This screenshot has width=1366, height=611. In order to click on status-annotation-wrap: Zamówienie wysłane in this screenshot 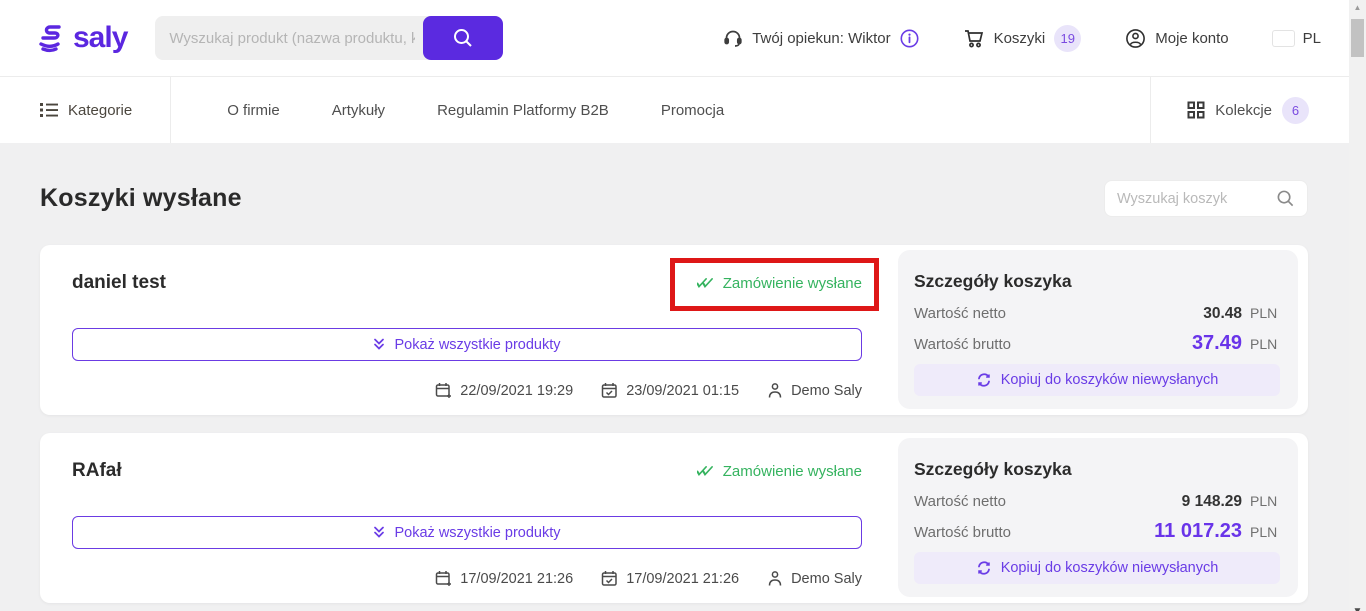, I will do `click(774, 284)`.